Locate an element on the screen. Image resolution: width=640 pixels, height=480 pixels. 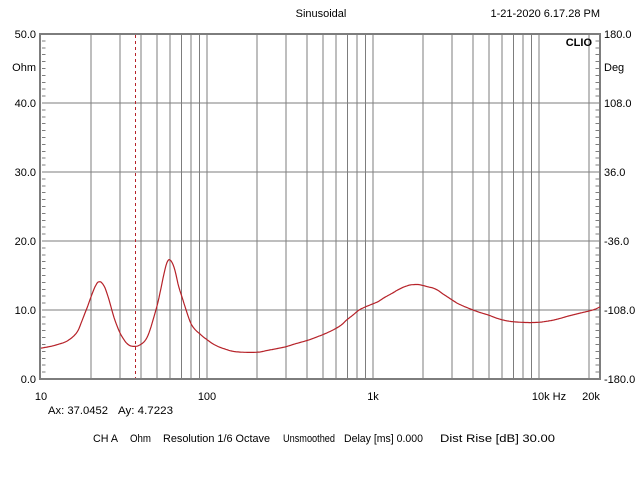
svg-text: 0.0 is located at coordinates (28, 380).